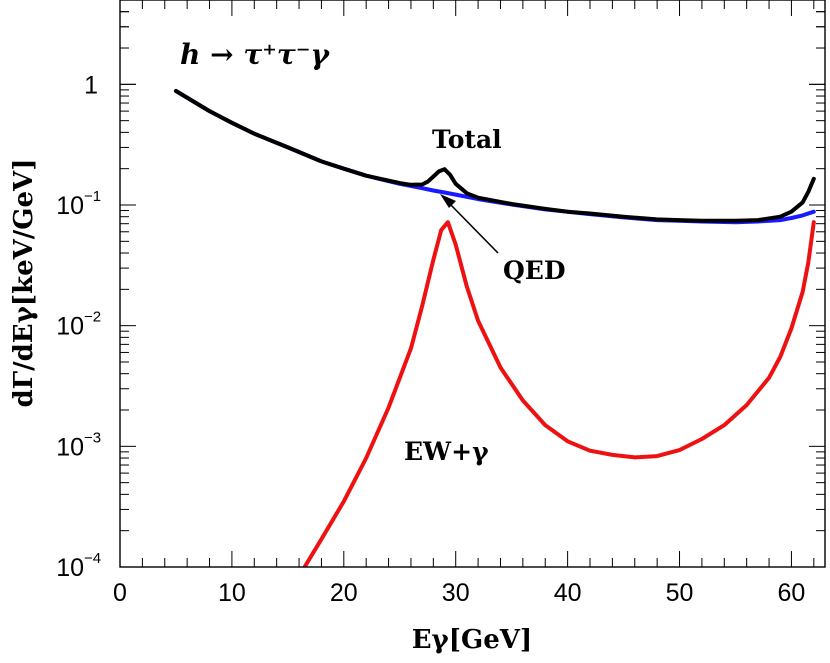 Image resolution: width=830 pixels, height=663 pixels. I want to click on x-tick-label: 10, so click(232, 593).